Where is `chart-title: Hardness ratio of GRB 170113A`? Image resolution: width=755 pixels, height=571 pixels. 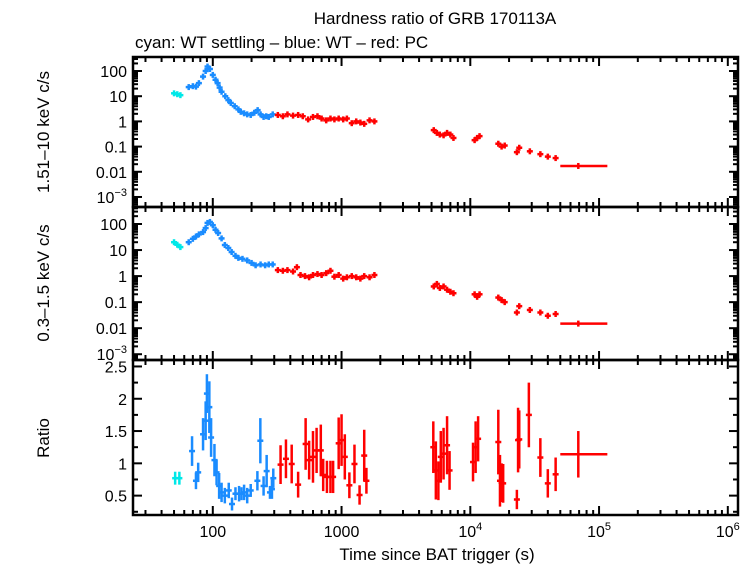 chart-title: Hardness ratio of GRB 170113A is located at coordinates (435, 18).